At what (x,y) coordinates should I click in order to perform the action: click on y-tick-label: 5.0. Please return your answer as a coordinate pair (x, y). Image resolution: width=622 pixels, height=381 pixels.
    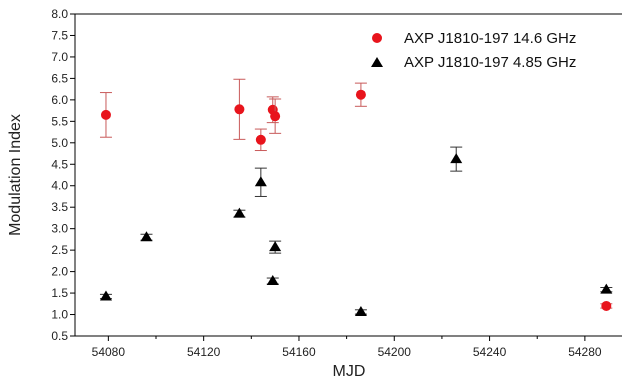
    Looking at the image, I should click on (59, 143).